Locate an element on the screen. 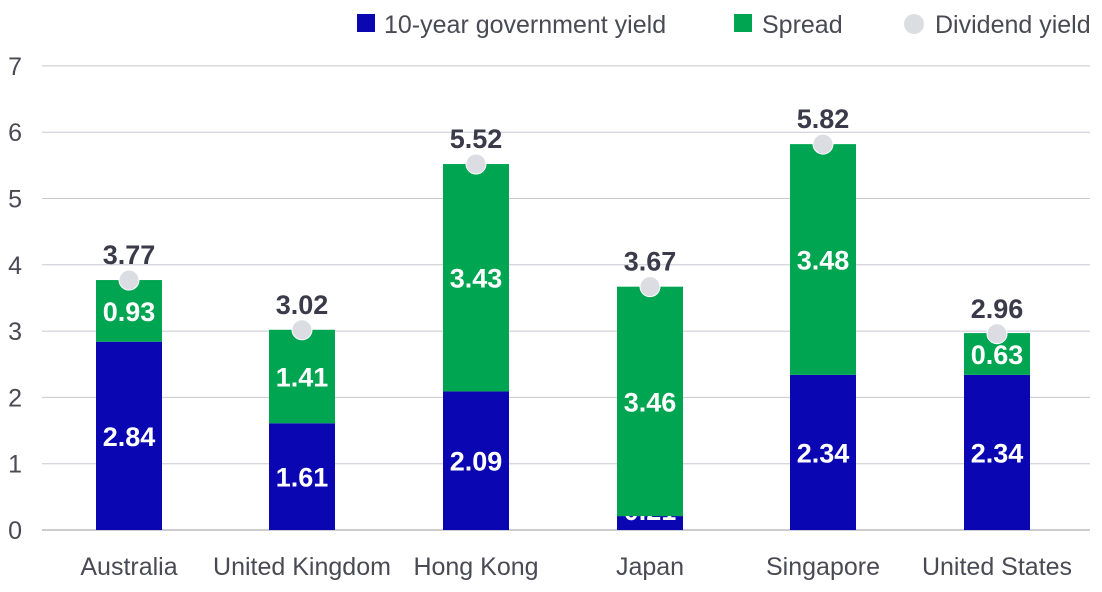 The height and width of the screenshot is (592, 1102). bar-spread-singapore is located at coordinates (823, 259).